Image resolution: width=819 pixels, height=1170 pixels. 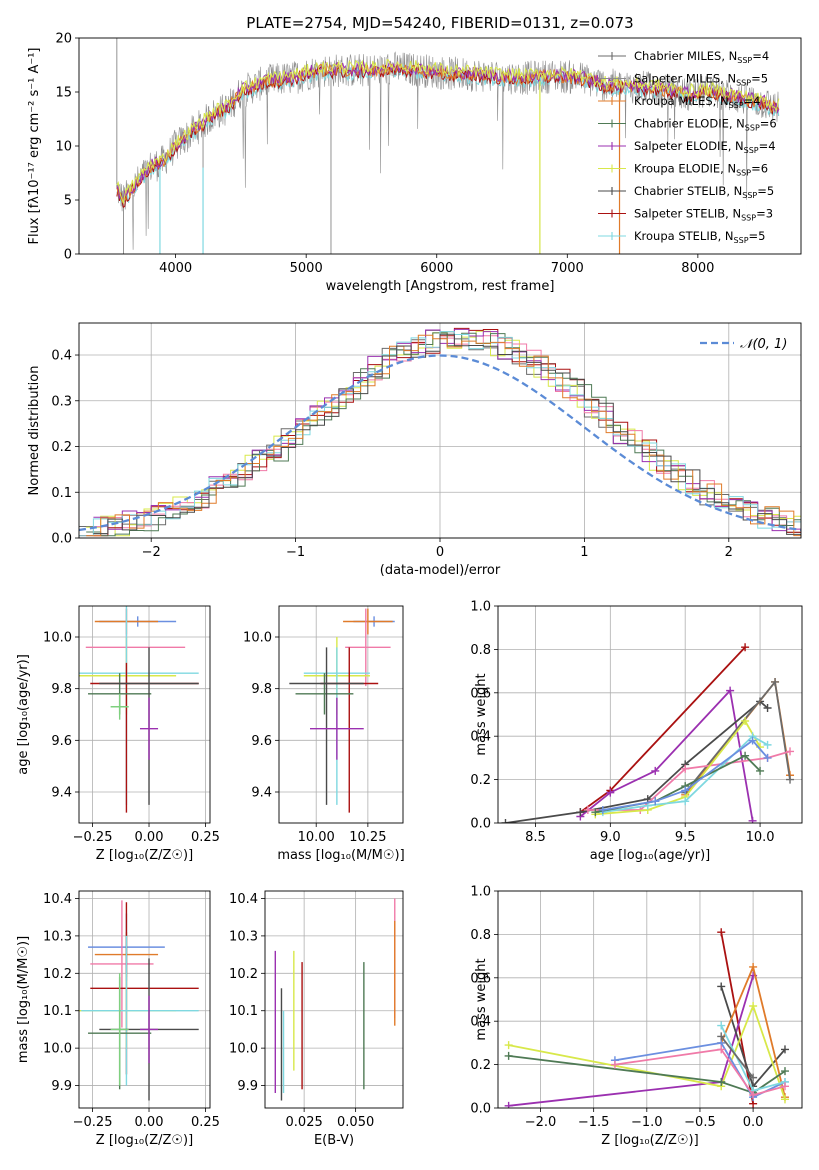 What do you see at coordinates (701, 170) in the screenshot?
I see `spectrum-legend-label: Kroupa ELODIE, NSSP=6` at bounding box center [701, 170].